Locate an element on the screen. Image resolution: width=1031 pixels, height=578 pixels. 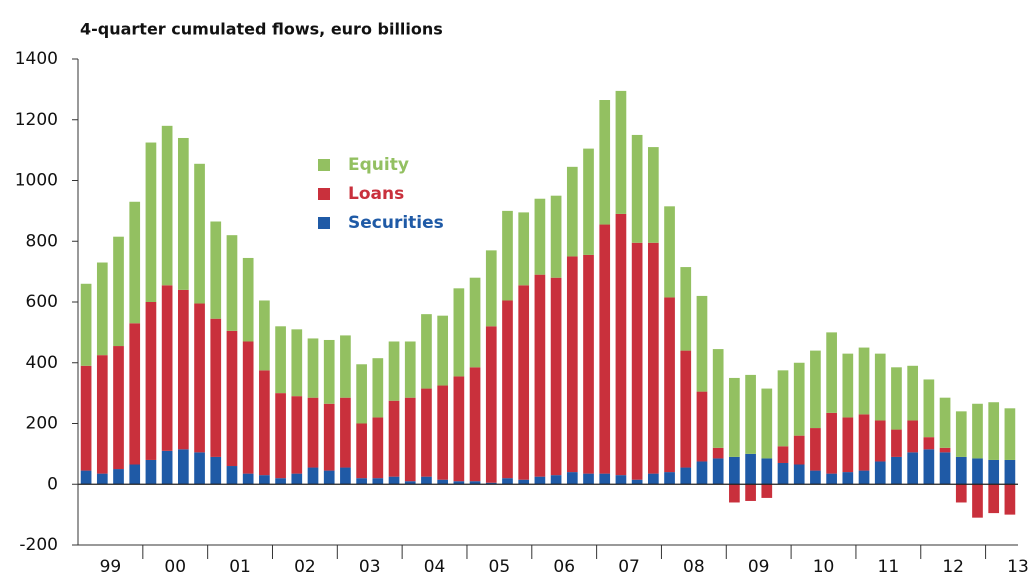
y-tick-label: 800 is located at coordinates (42, 241).